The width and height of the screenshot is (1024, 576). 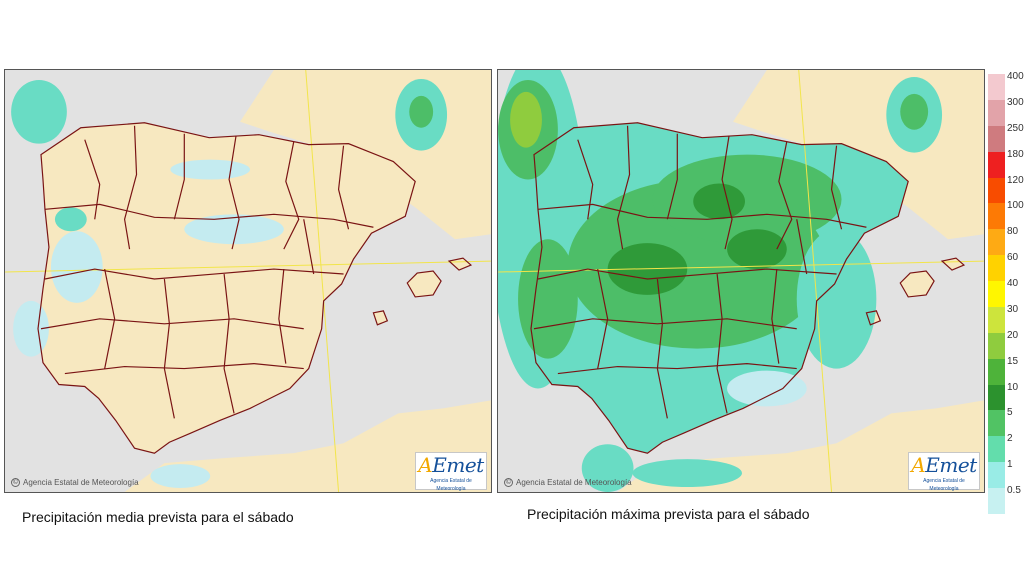 What do you see at coordinates (1013, 387) in the screenshot?
I see `legend-tick-label: 10` at bounding box center [1013, 387].